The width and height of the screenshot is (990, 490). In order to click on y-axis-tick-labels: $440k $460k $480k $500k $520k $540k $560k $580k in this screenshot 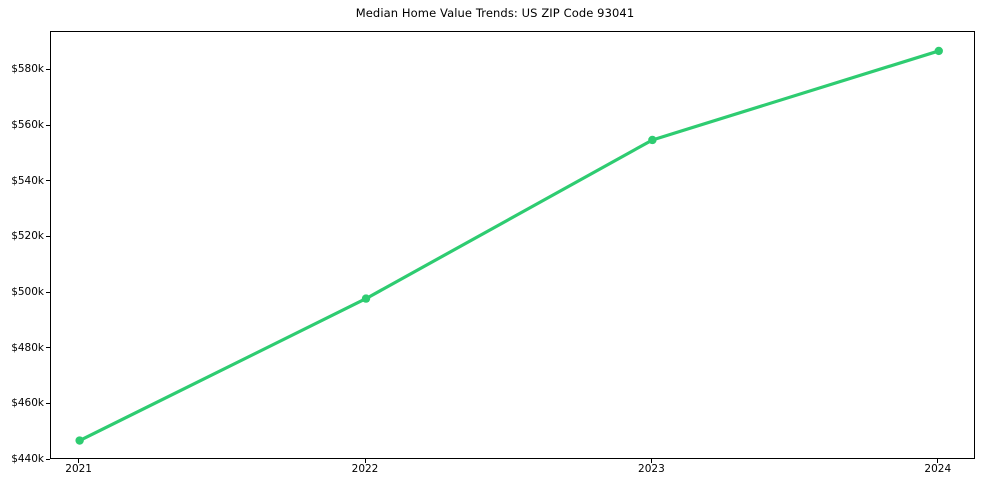, I will do `click(22, 245)`.